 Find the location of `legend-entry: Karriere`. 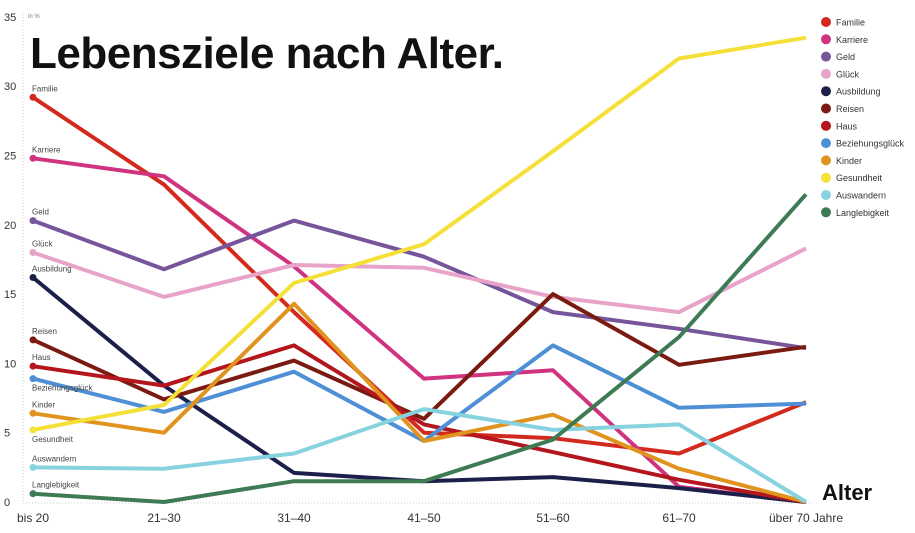

legend-entry: Karriere is located at coordinates (852, 40).